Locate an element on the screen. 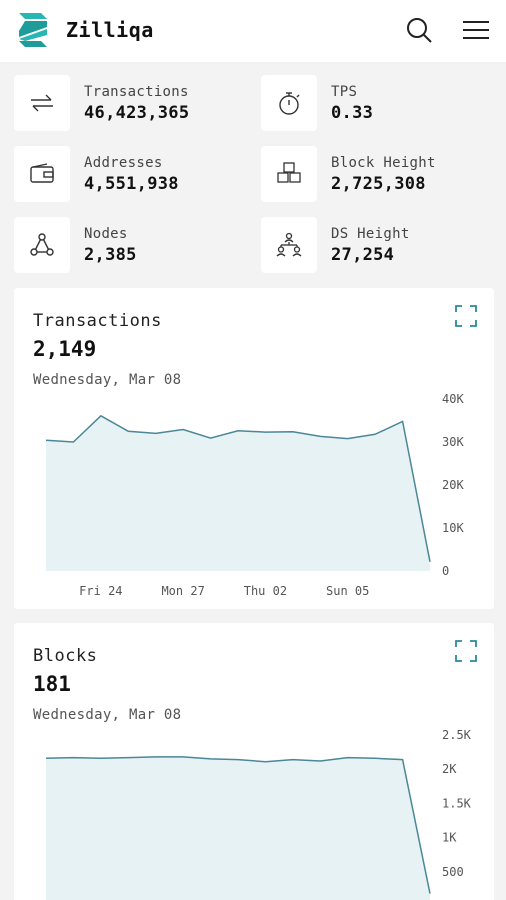  brand-name: Zilliqa is located at coordinates (110, 30).